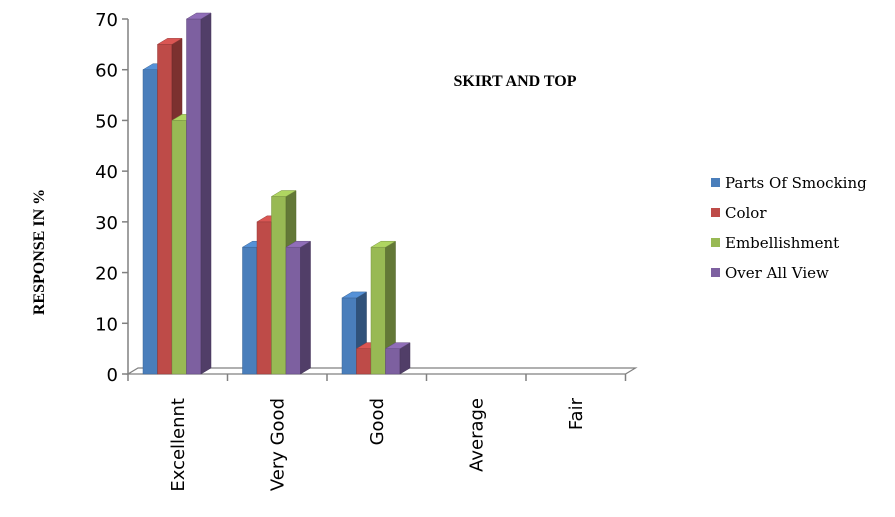  I want to click on legend-label: Color, so click(746, 213).